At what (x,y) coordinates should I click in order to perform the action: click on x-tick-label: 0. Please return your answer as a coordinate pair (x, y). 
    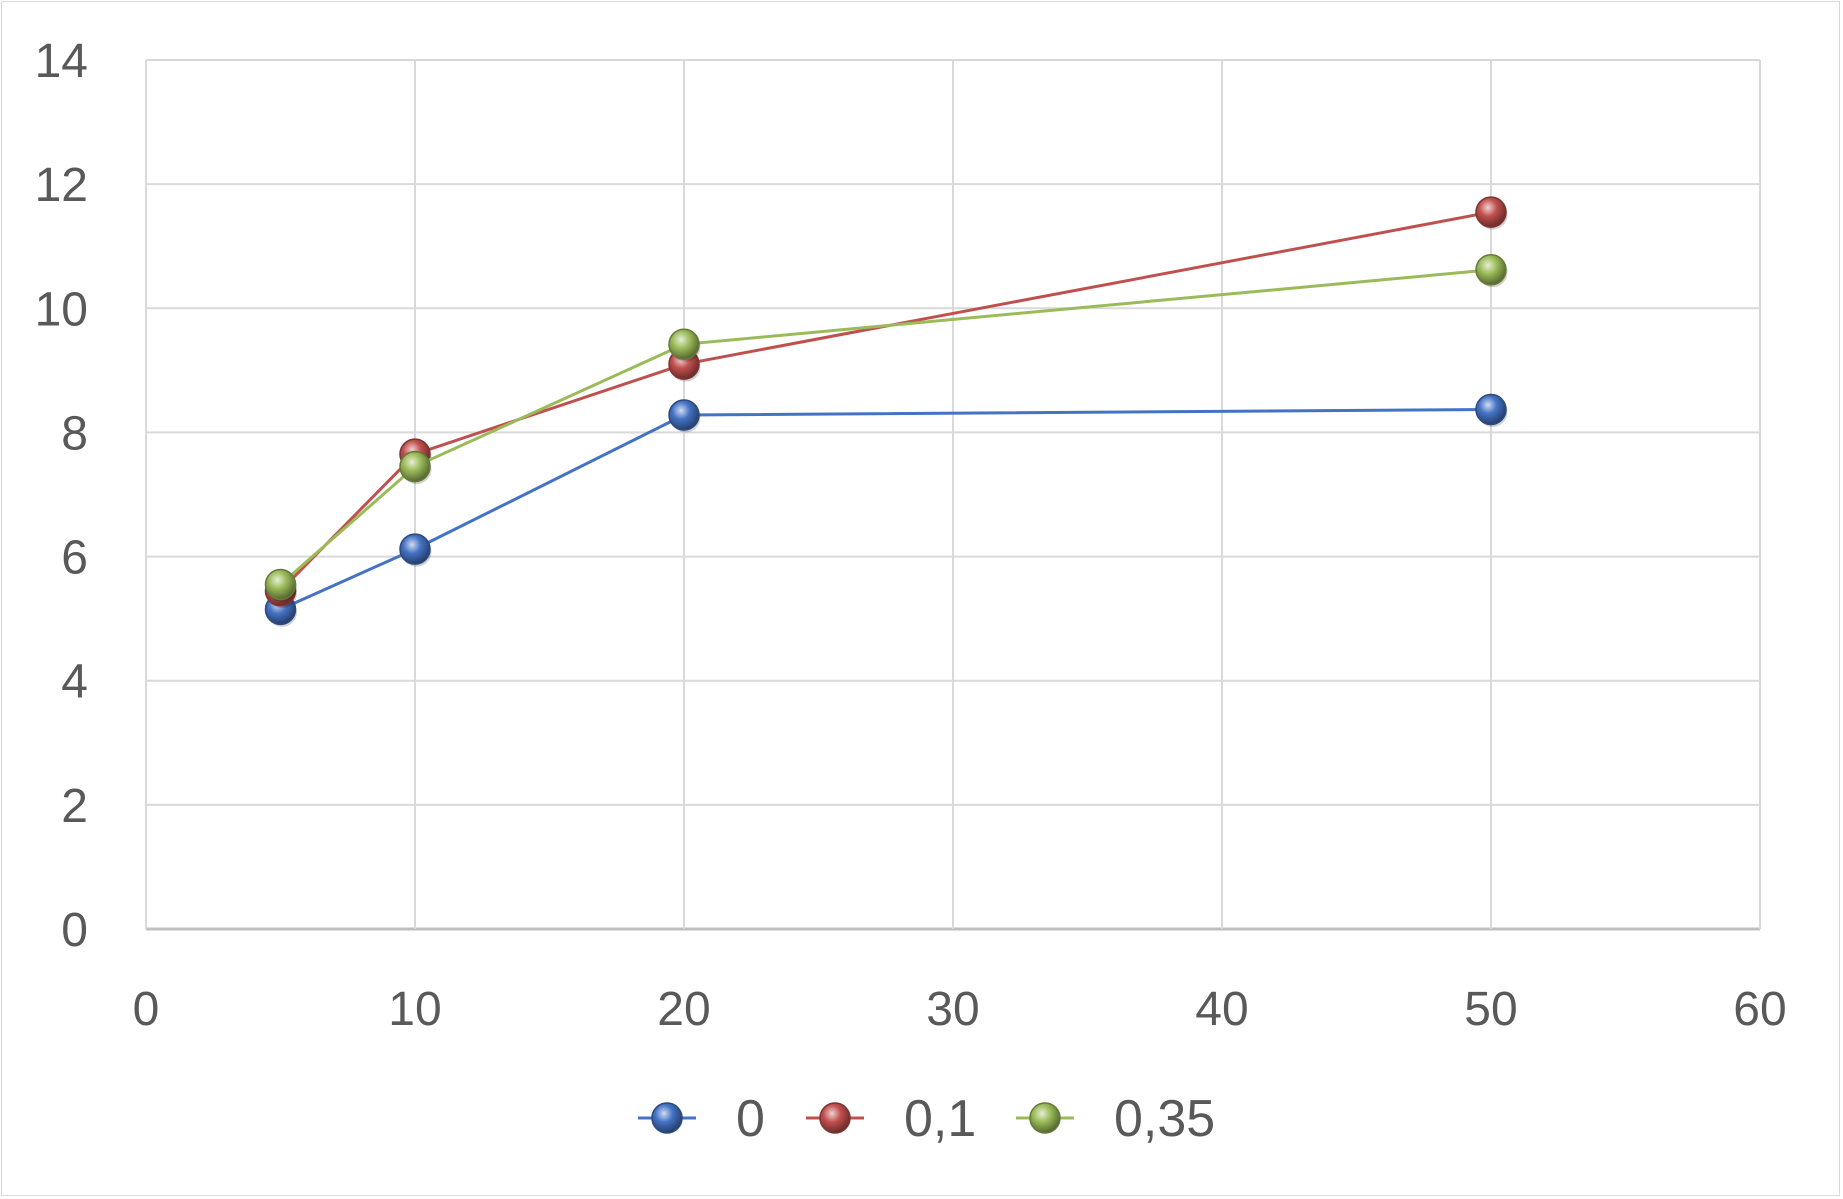
    Looking at the image, I should click on (146, 1009).